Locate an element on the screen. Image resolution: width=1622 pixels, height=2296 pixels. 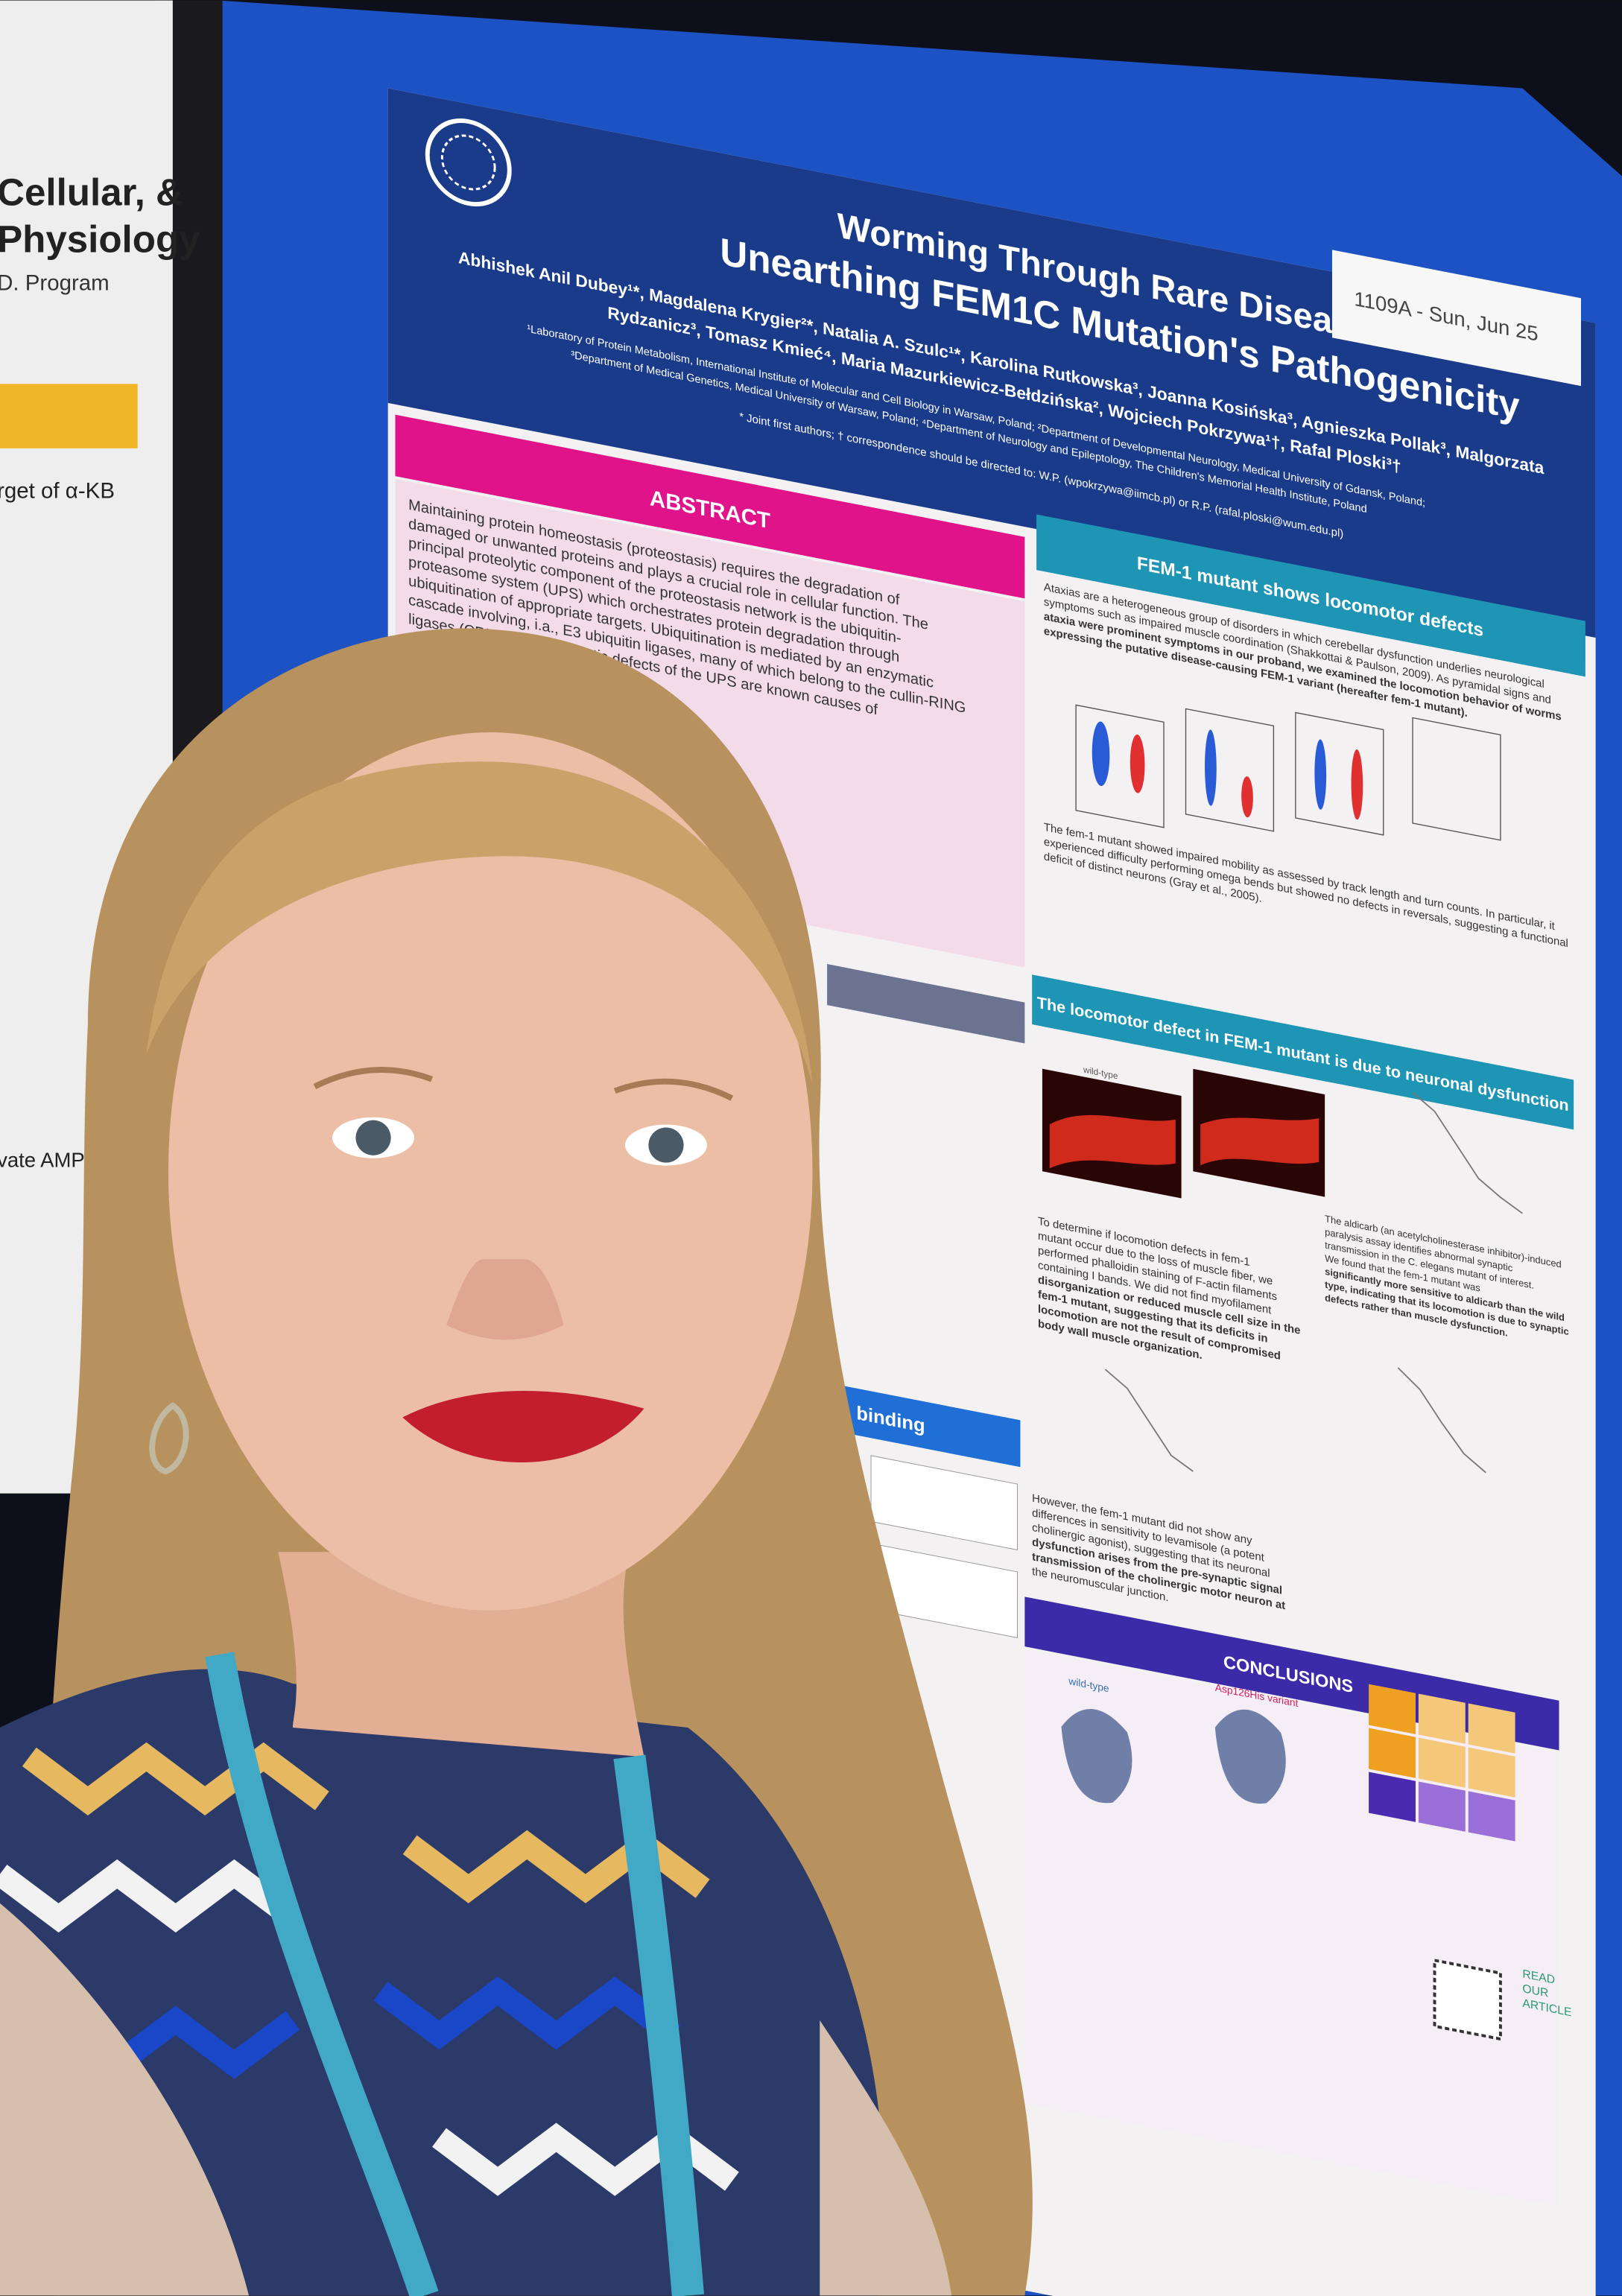
section2-band is located at coordinates (1303, 1052).